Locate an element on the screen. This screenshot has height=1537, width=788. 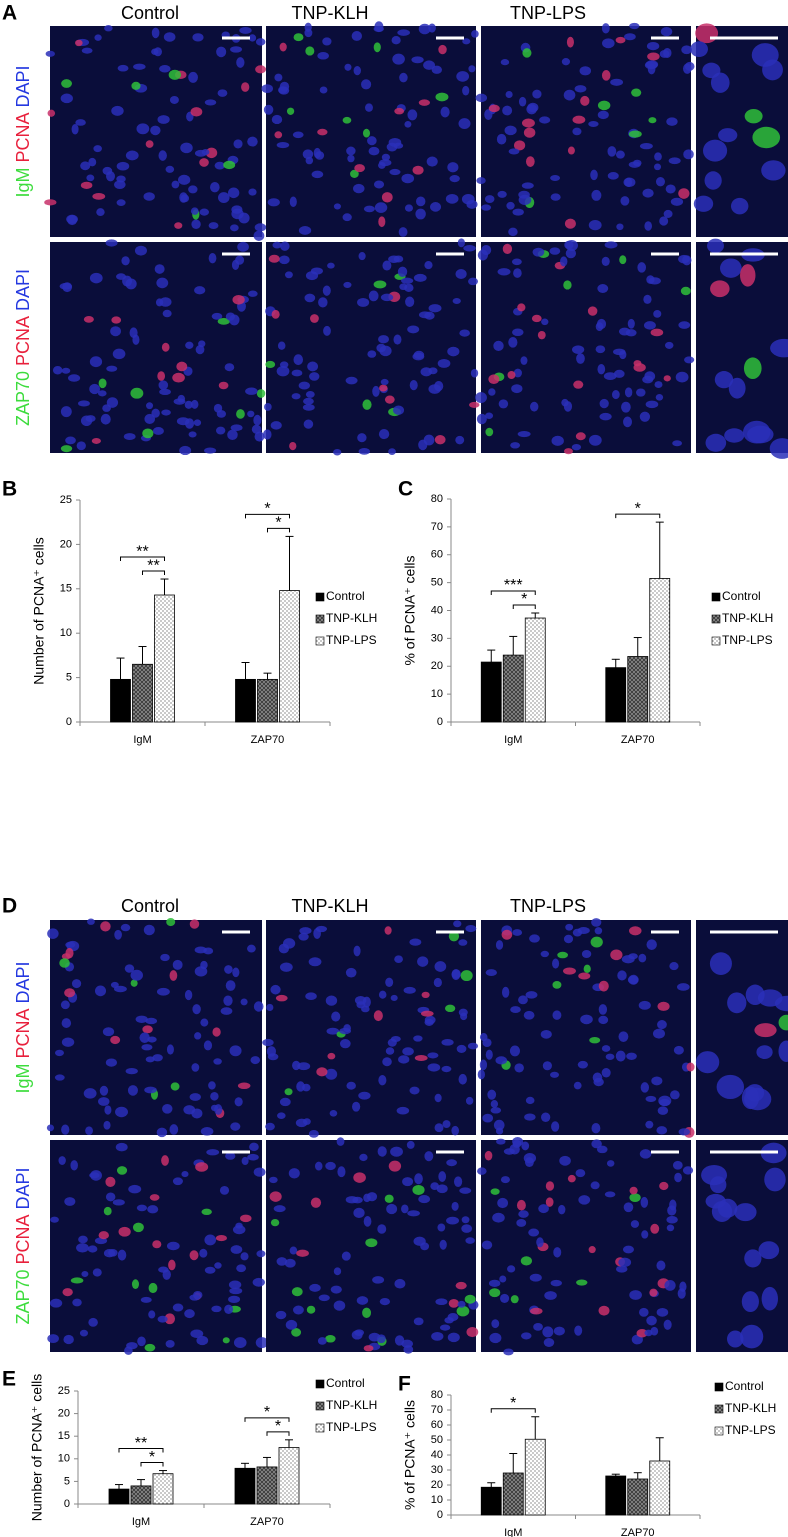
y-tick-label: 15 is located at coordinates (64, 1436).